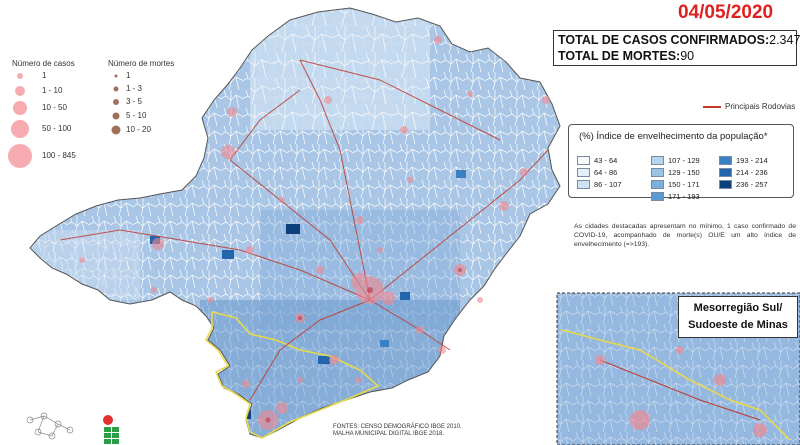 The width and height of the screenshot is (800, 445). I want to click on aging-legend-label: 150 - 171, so click(684, 184).